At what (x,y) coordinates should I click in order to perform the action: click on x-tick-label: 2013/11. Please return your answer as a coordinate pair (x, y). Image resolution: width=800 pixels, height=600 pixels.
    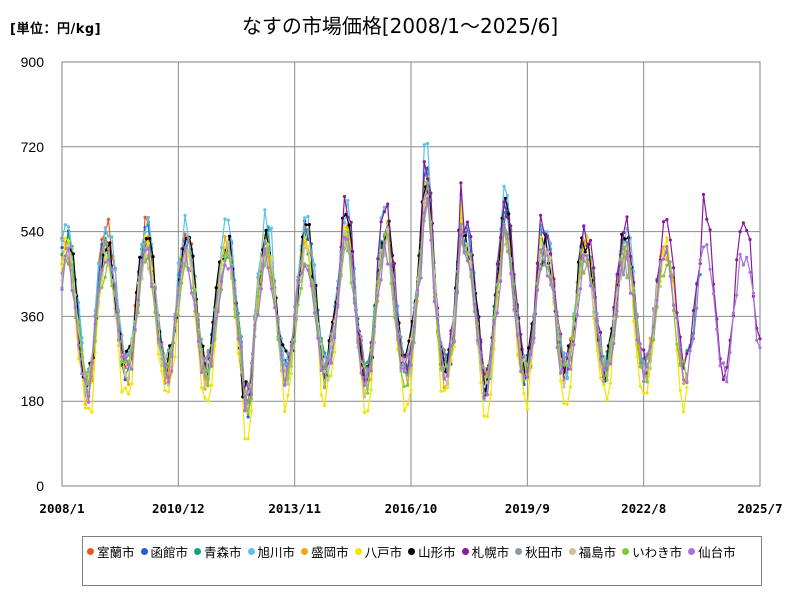
    Looking at the image, I should click on (294, 508).